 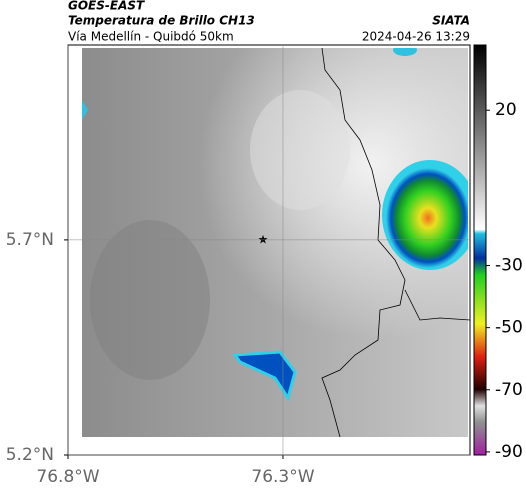 I want to click on brand: SIATA, so click(x=451, y=21).